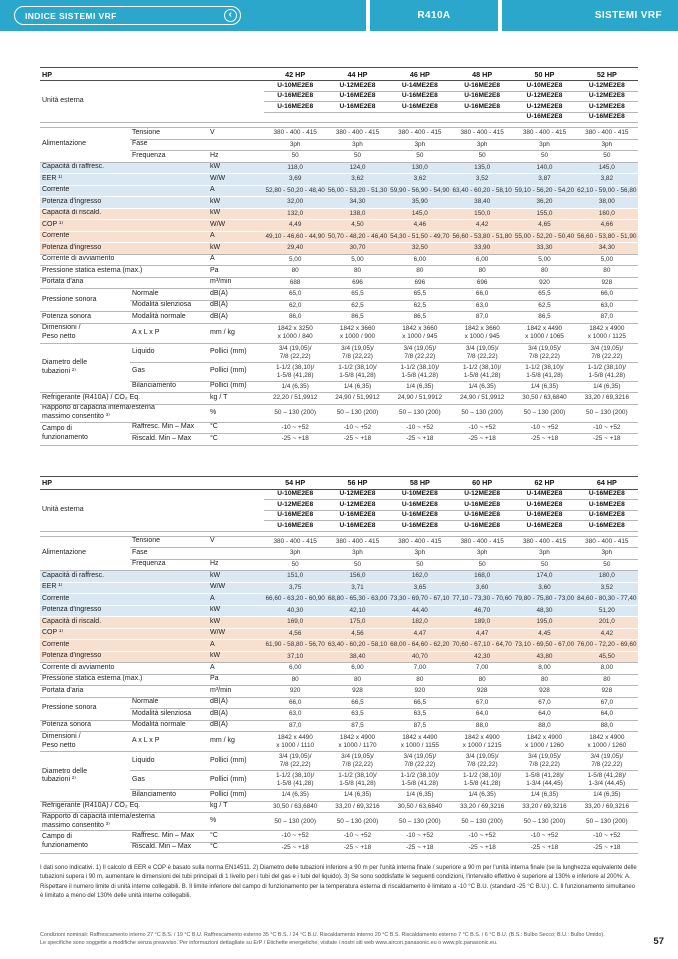 The width and height of the screenshot is (678, 959). What do you see at coordinates (295, 305) in the screenshot?
I see `value-cell: 62,0` at bounding box center [295, 305].